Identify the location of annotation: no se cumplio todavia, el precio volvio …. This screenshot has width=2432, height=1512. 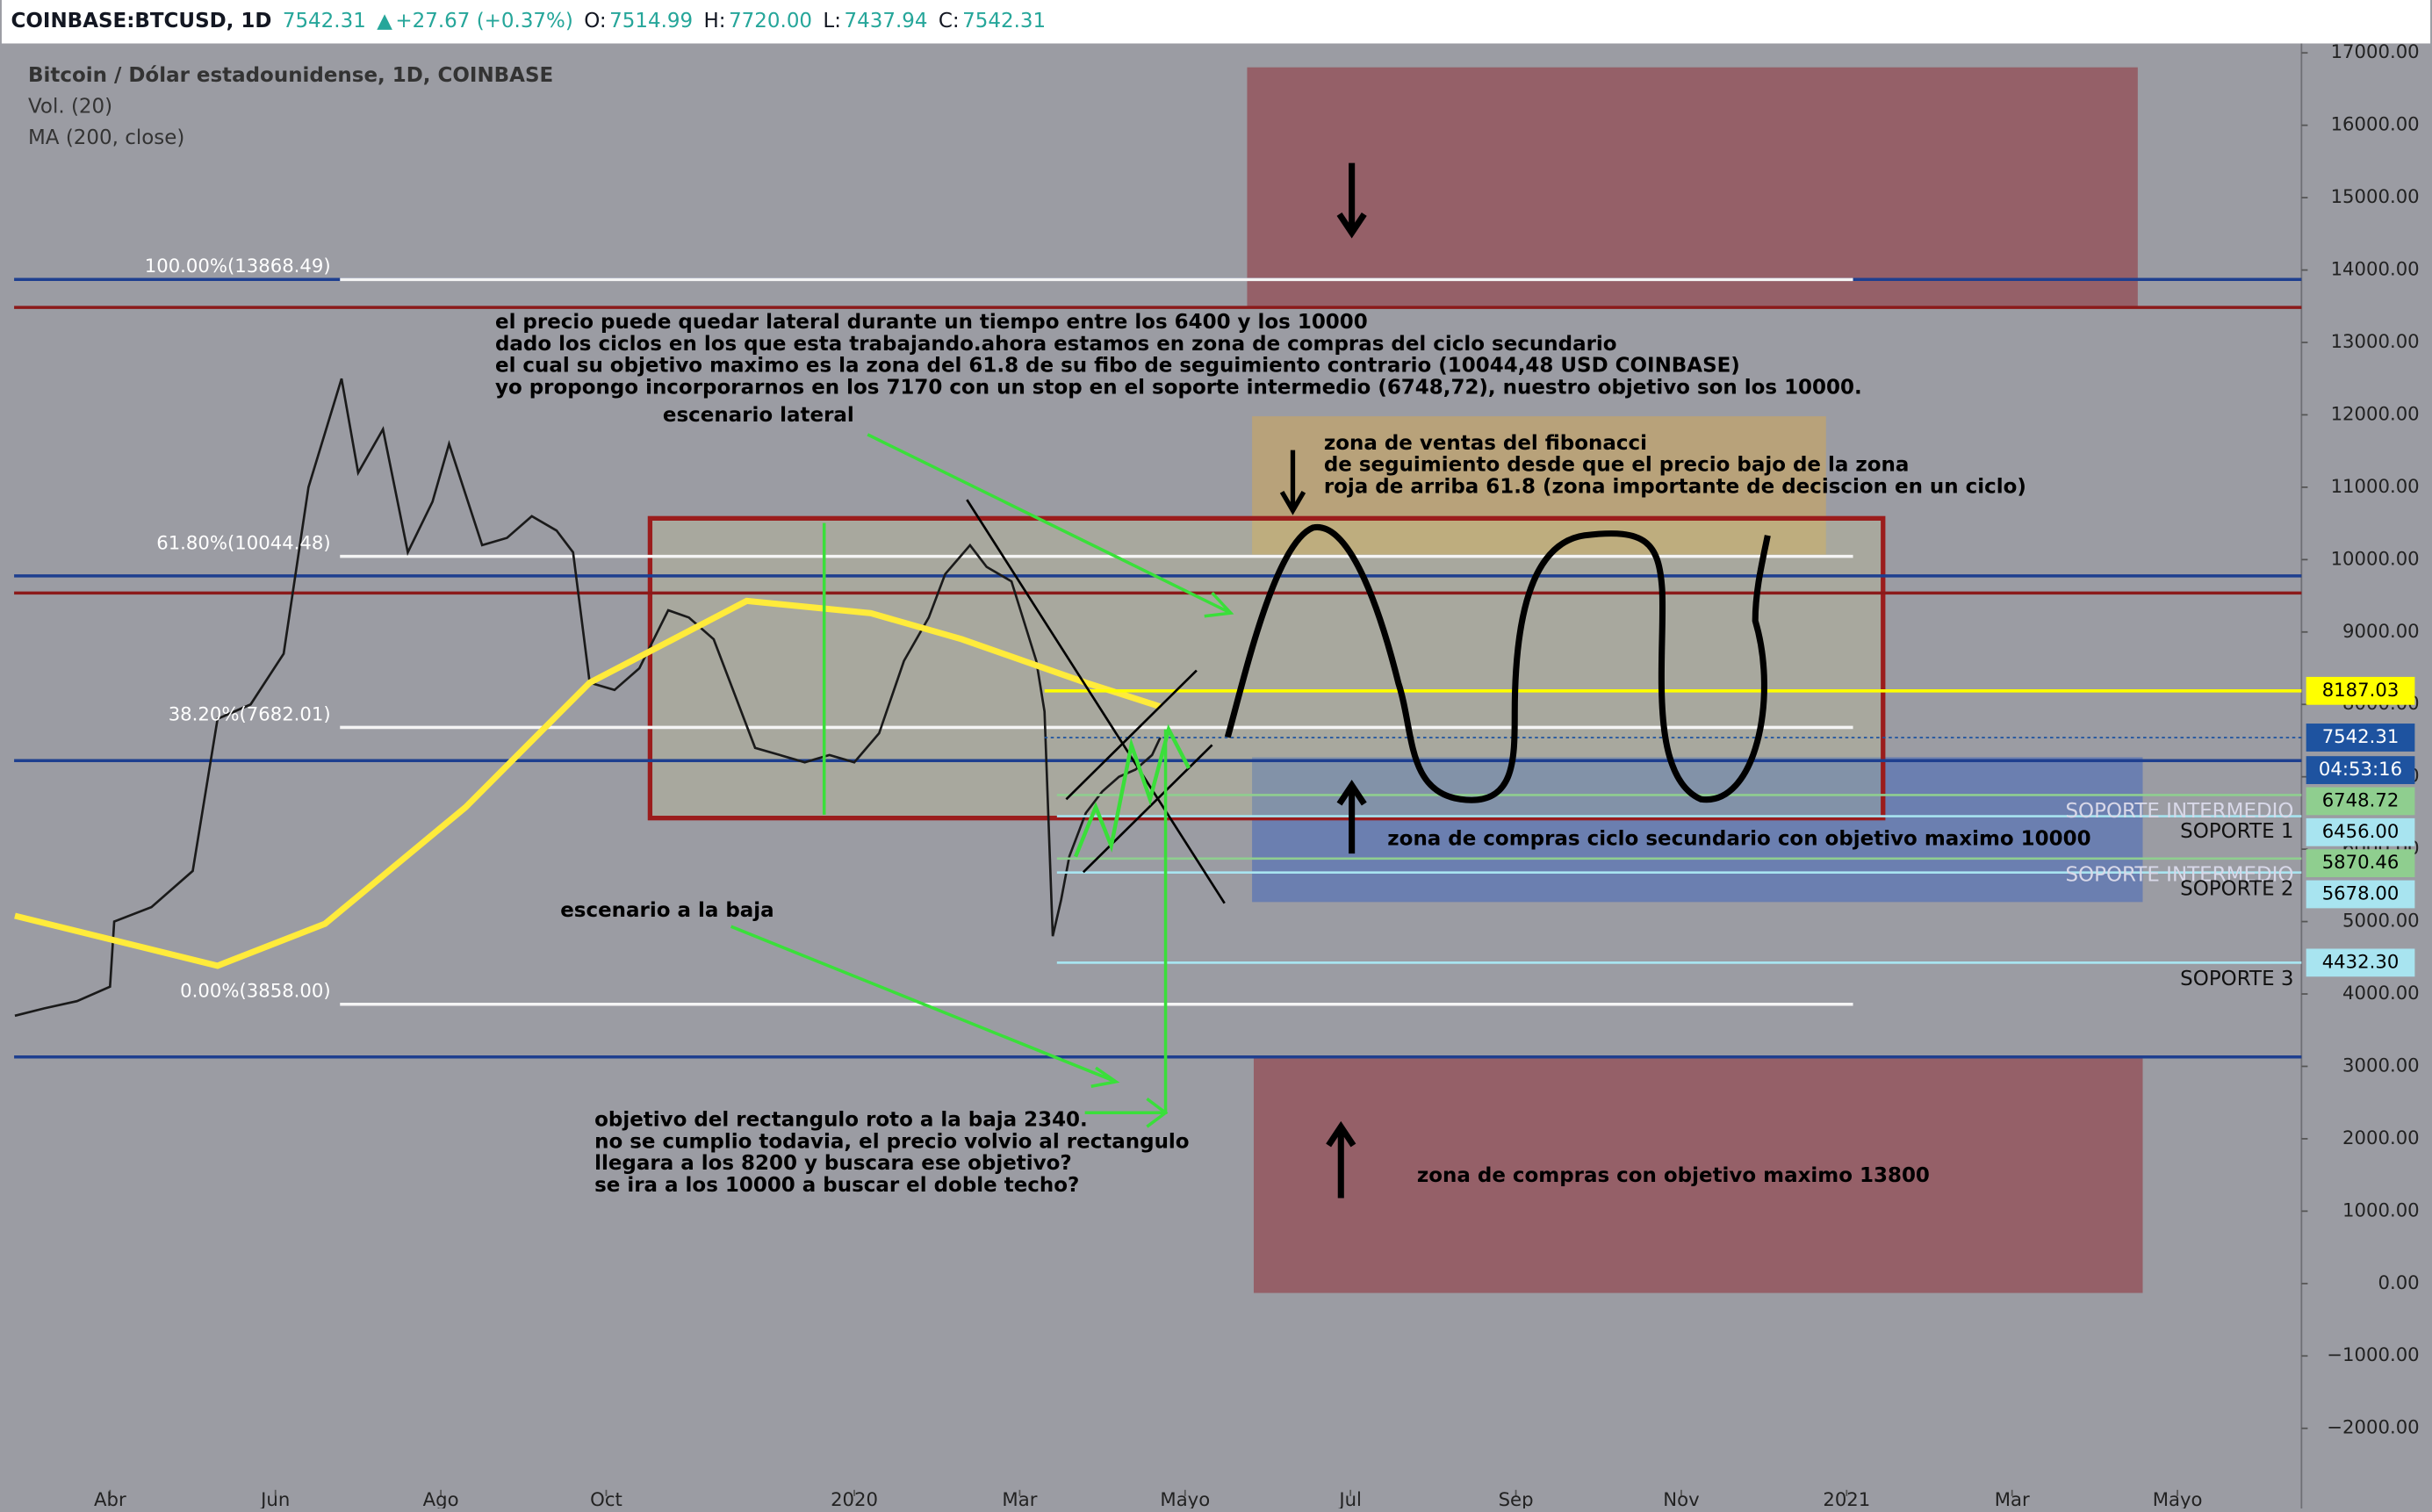
(891, 1141).